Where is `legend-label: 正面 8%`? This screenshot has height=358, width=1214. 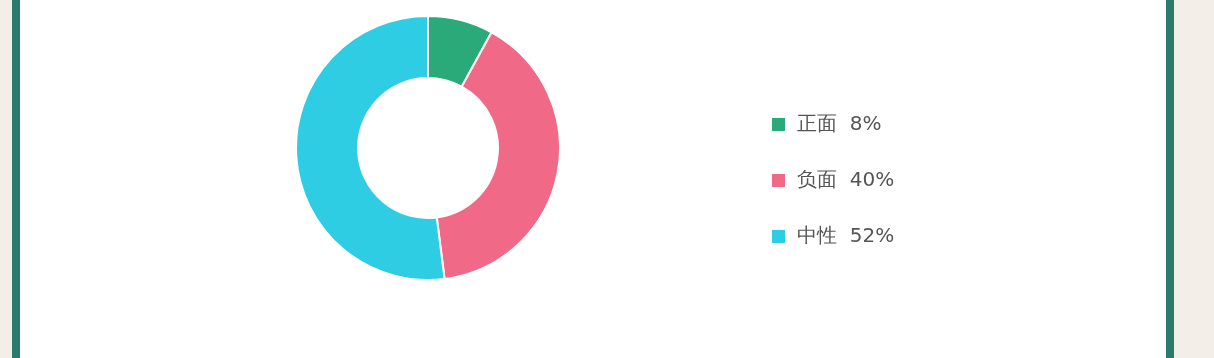 legend-label: 正面 8% is located at coordinates (839, 123).